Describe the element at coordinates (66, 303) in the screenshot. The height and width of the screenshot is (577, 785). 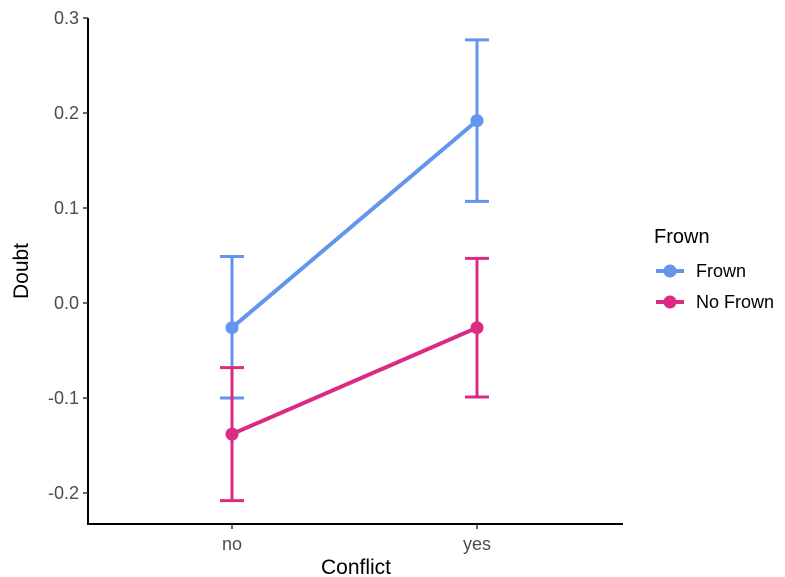
I see `y-tick-label: 0.0` at that location.